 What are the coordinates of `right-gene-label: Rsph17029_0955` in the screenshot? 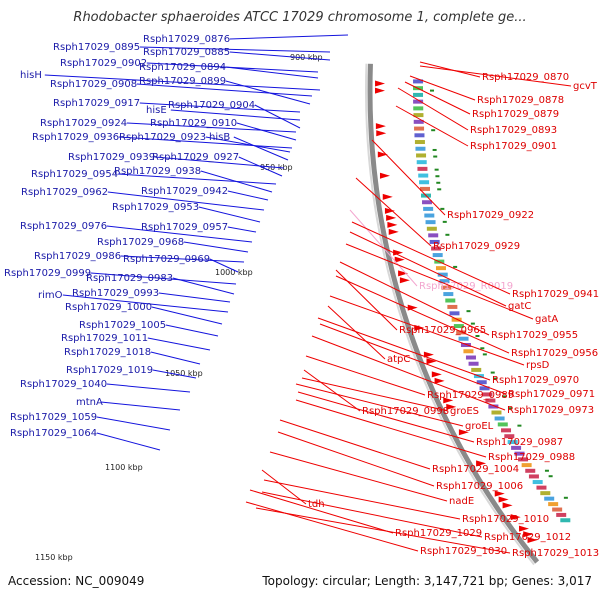 It's located at (534, 335).